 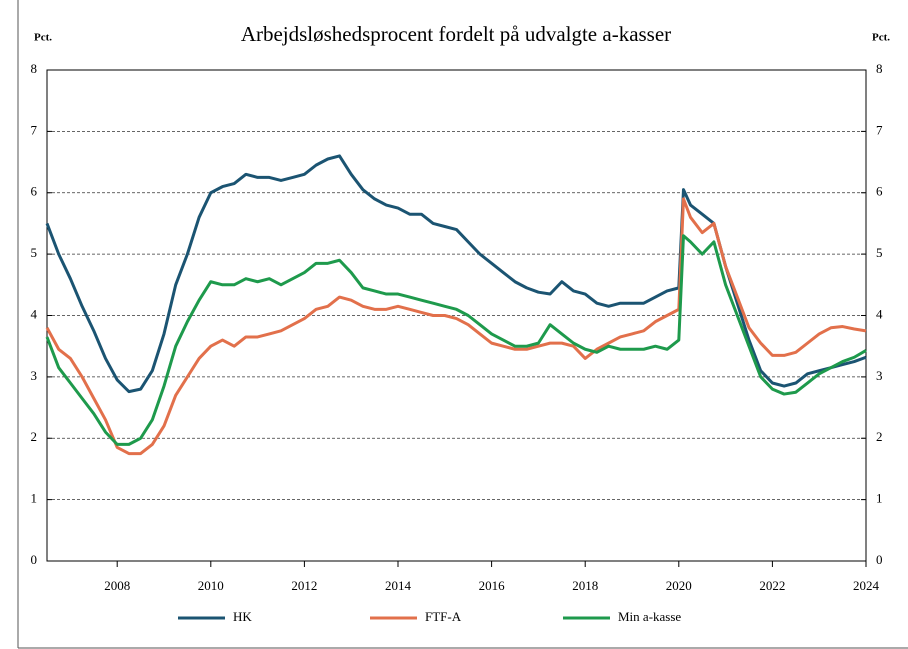 What do you see at coordinates (866, 585) in the screenshot?
I see `x-tick-label: 2024` at bounding box center [866, 585].